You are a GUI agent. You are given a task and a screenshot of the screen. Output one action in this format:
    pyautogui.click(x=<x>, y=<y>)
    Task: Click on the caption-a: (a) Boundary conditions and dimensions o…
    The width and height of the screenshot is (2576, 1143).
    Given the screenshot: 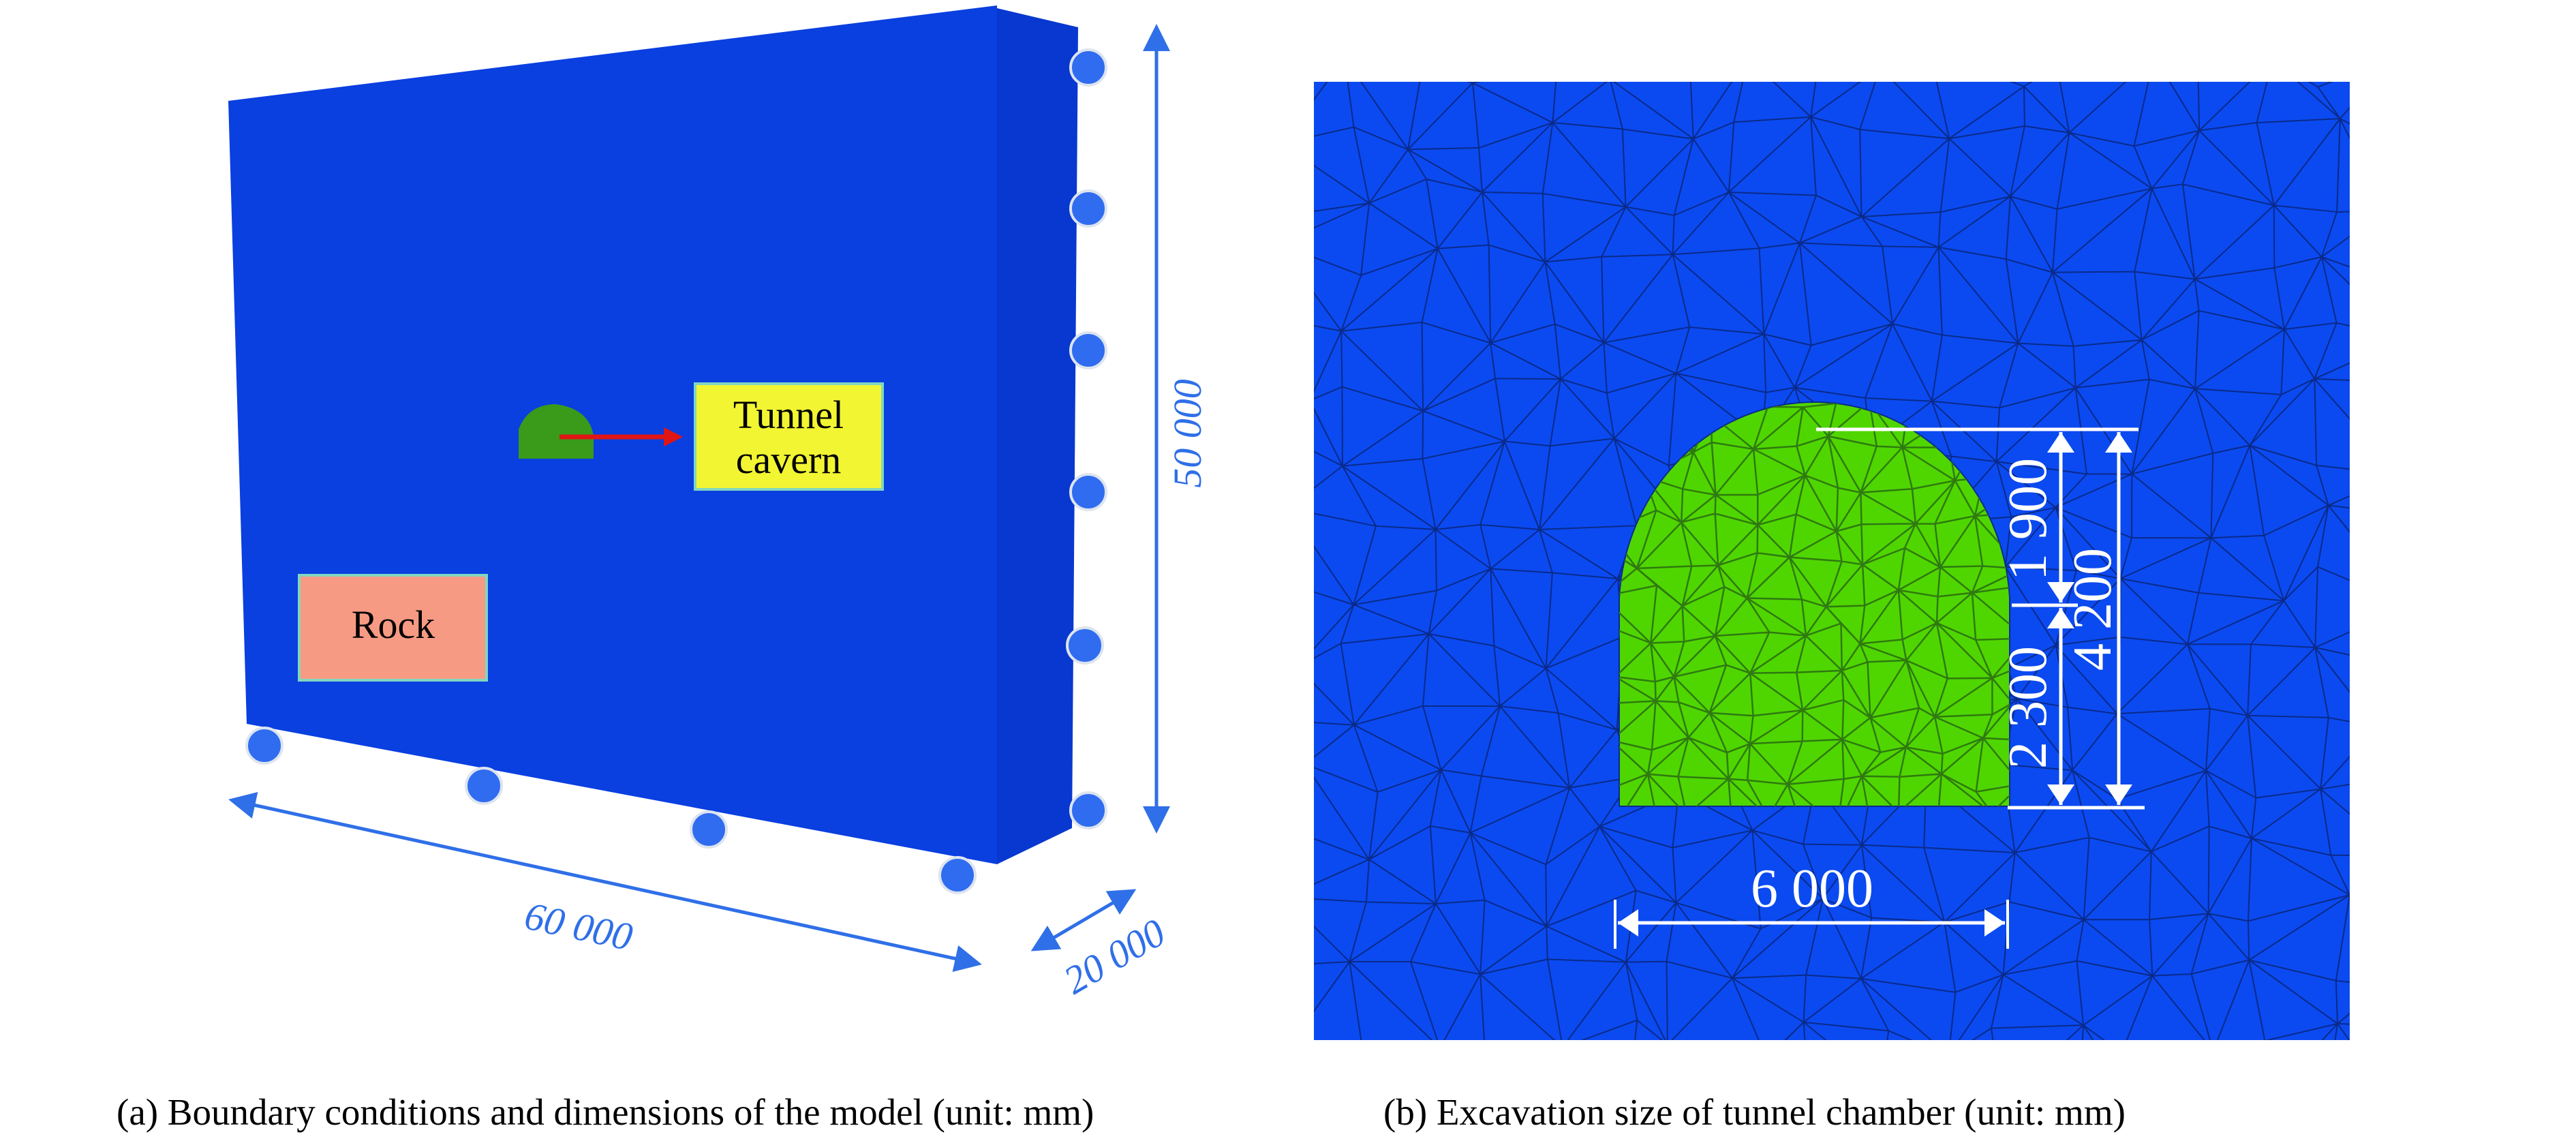 What is the action you would take?
    pyautogui.click(x=605, y=1112)
    